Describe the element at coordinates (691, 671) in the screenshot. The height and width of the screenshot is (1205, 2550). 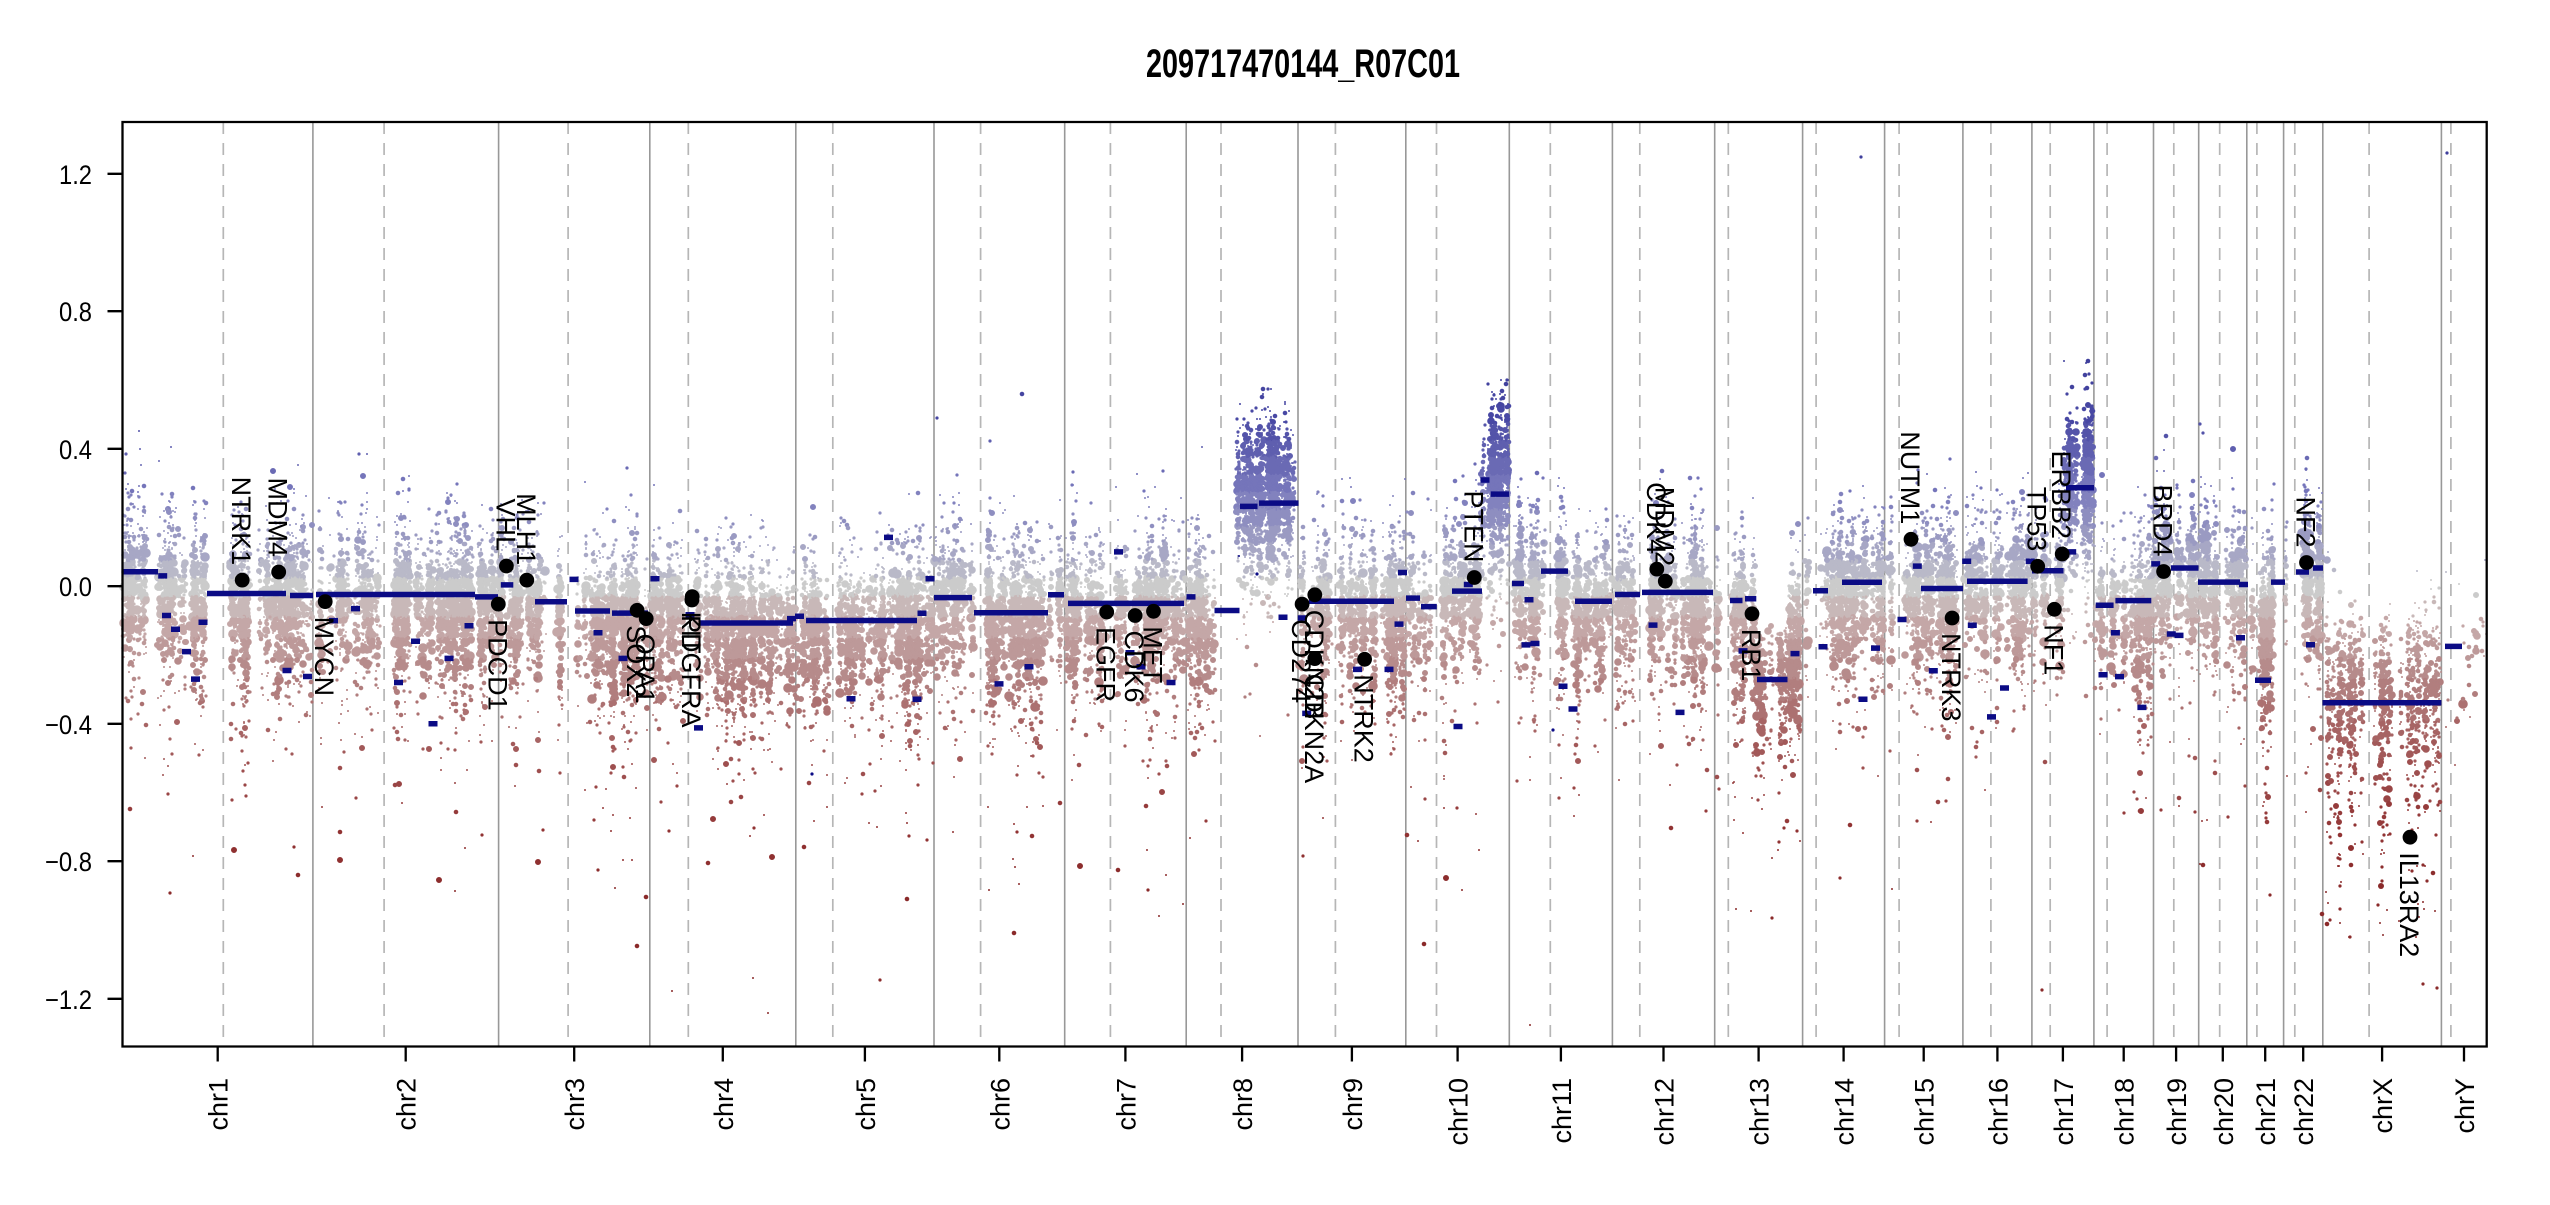
I see `svg-text: PDGFRA` at that location.